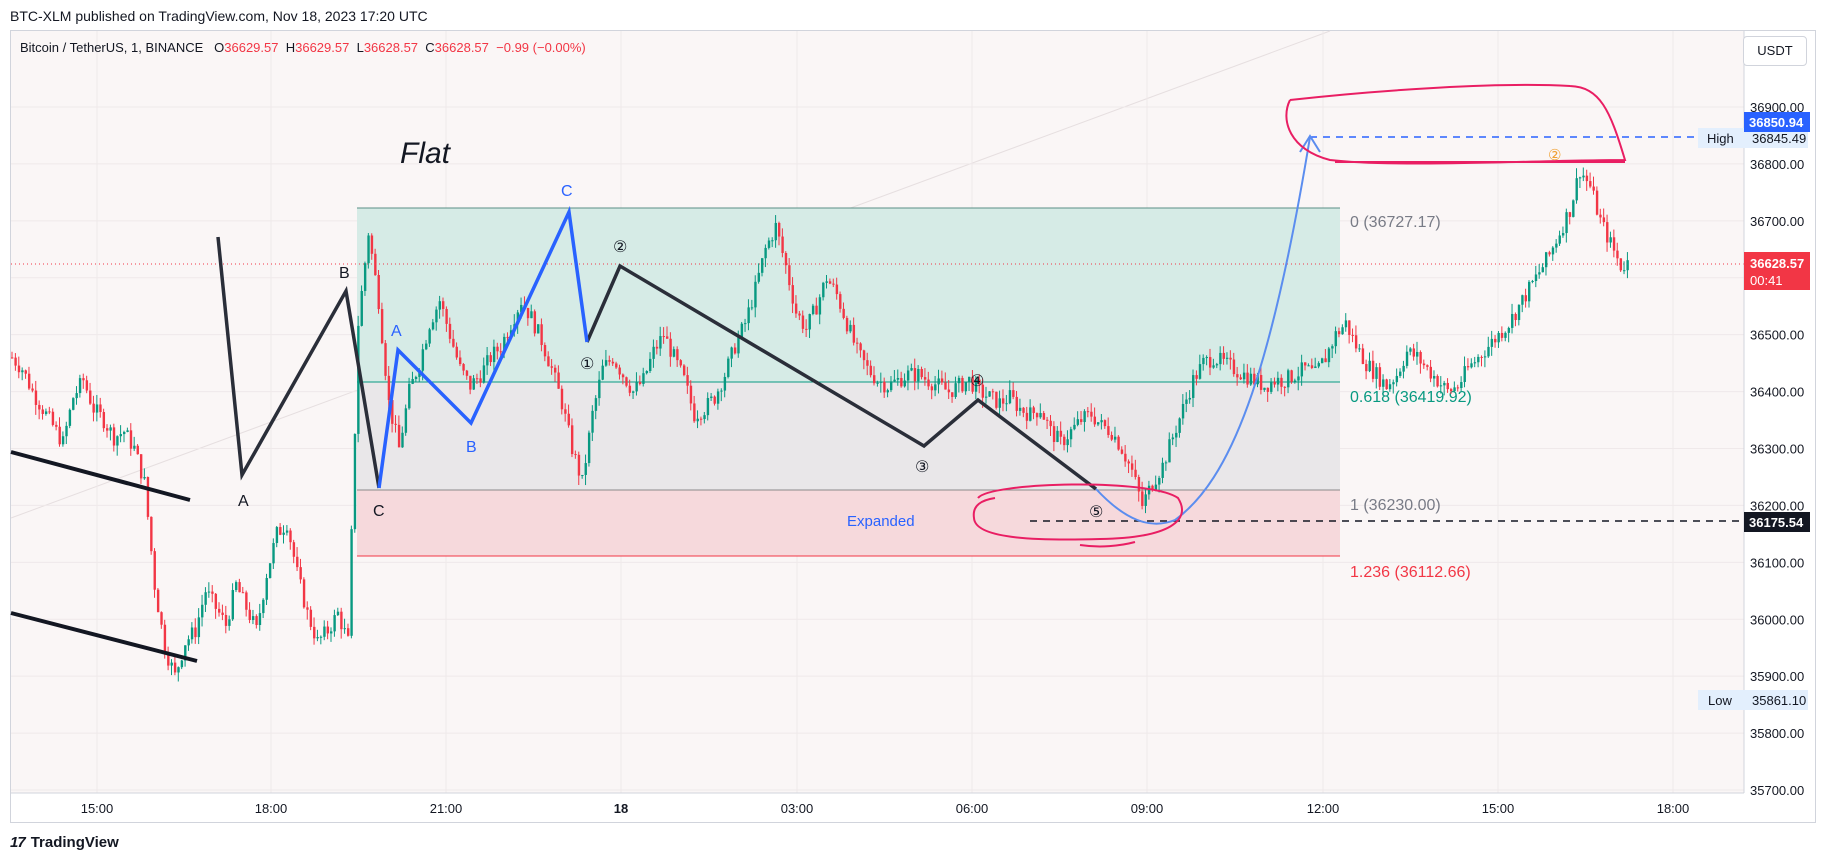  What do you see at coordinates (1766, 280) in the screenshot?
I see `last-price-timer: 00:41` at bounding box center [1766, 280].